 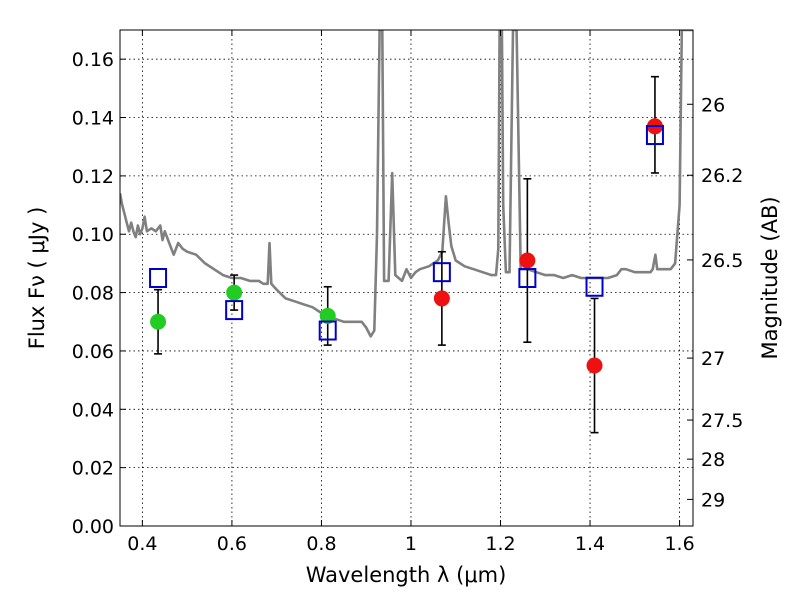 What do you see at coordinates (321, 544) in the screenshot?
I see `x-tick-label: 0.8` at bounding box center [321, 544].